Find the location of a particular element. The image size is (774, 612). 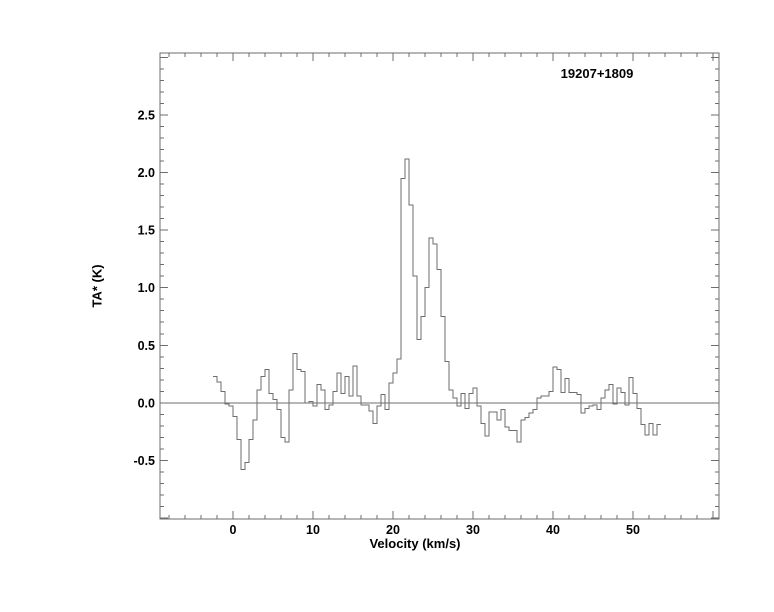

y-axis-label: TA* (K) is located at coordinates (97, 286).